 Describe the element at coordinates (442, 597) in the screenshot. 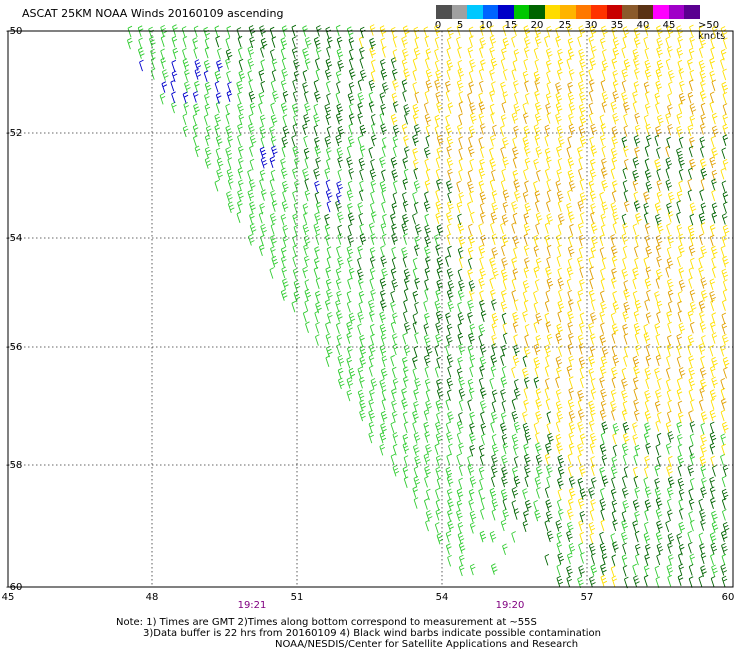

I see `lon-label-54: 54` at that location.